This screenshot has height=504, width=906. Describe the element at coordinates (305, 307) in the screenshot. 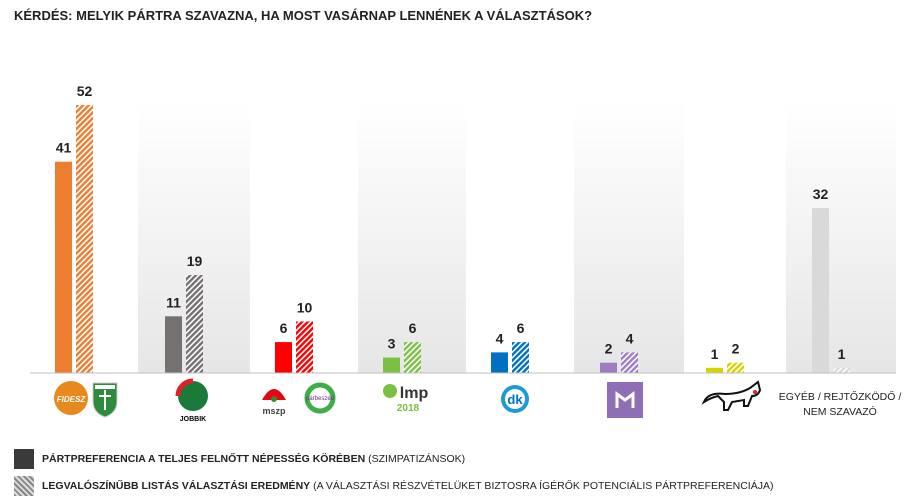

I see `data-label: 10` at that location.